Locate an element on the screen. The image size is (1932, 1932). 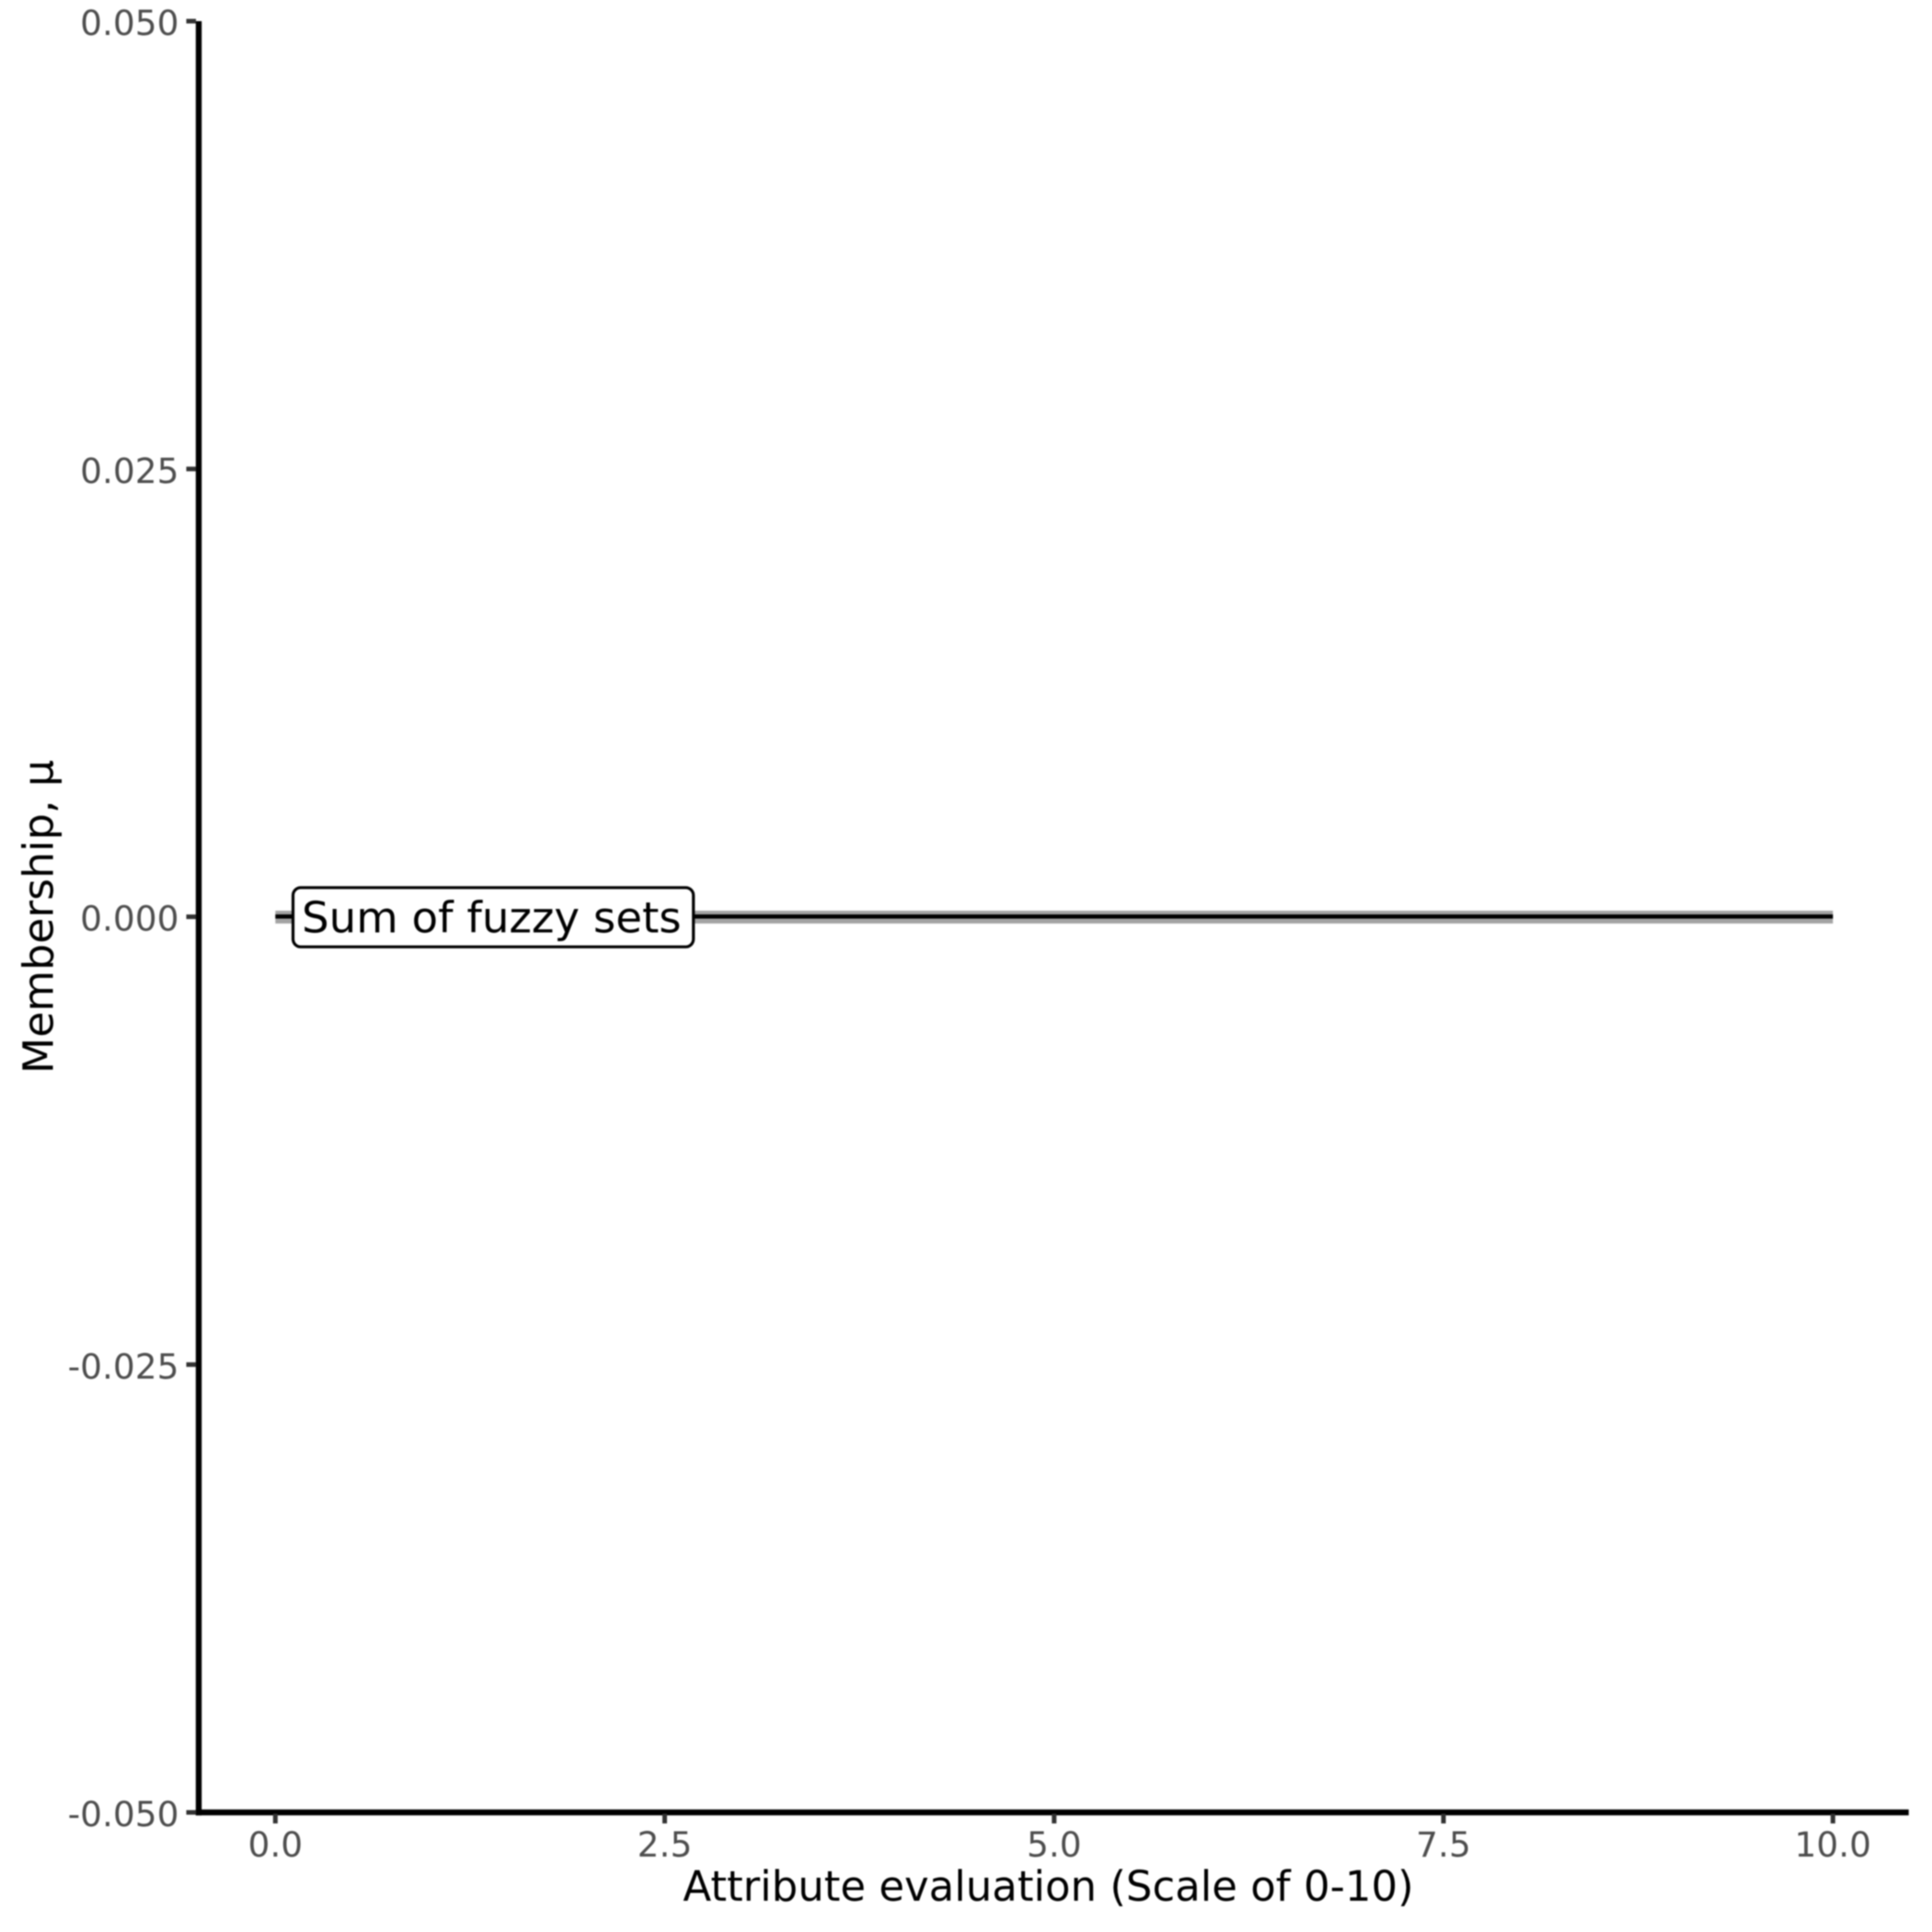
svg-text: 10.0 is located at coordinates (1833, 1844).